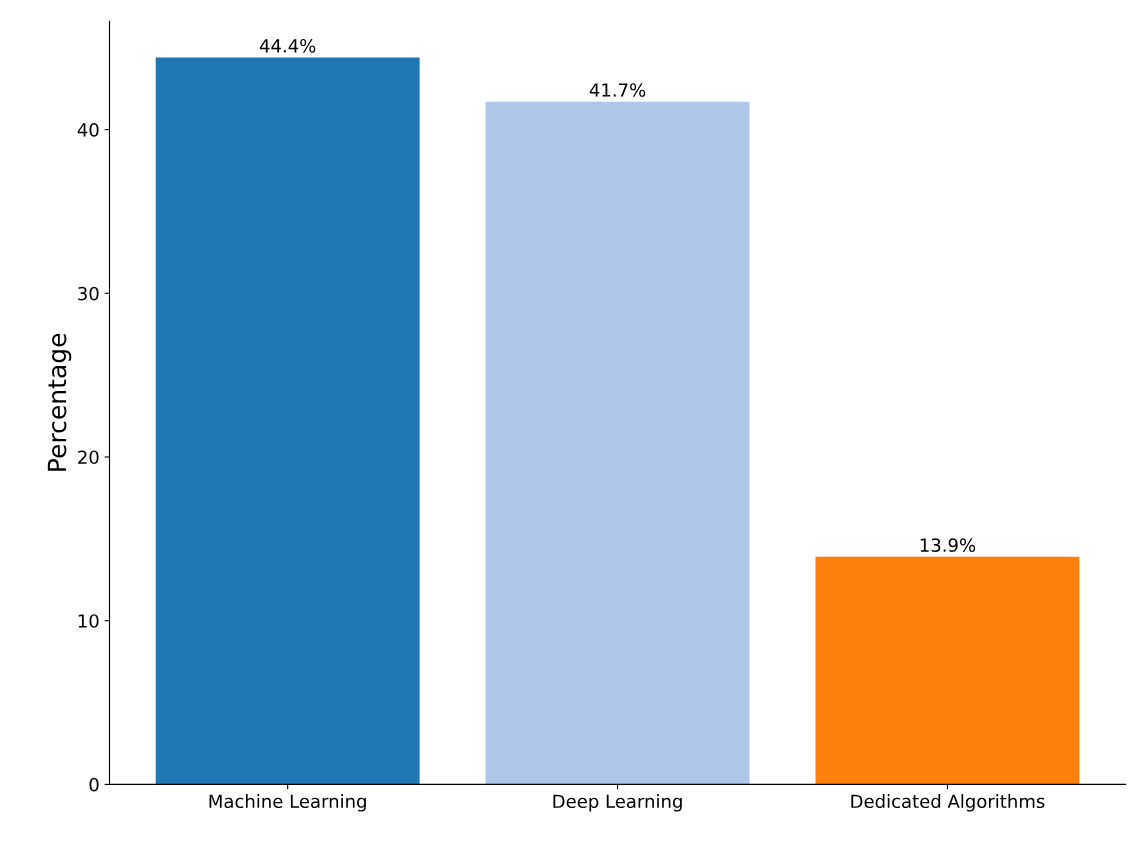  What do you see at coordinates (287, 46) in the screenshot?
I see `data-label: 44.4%` at bounding box center [287, 46].